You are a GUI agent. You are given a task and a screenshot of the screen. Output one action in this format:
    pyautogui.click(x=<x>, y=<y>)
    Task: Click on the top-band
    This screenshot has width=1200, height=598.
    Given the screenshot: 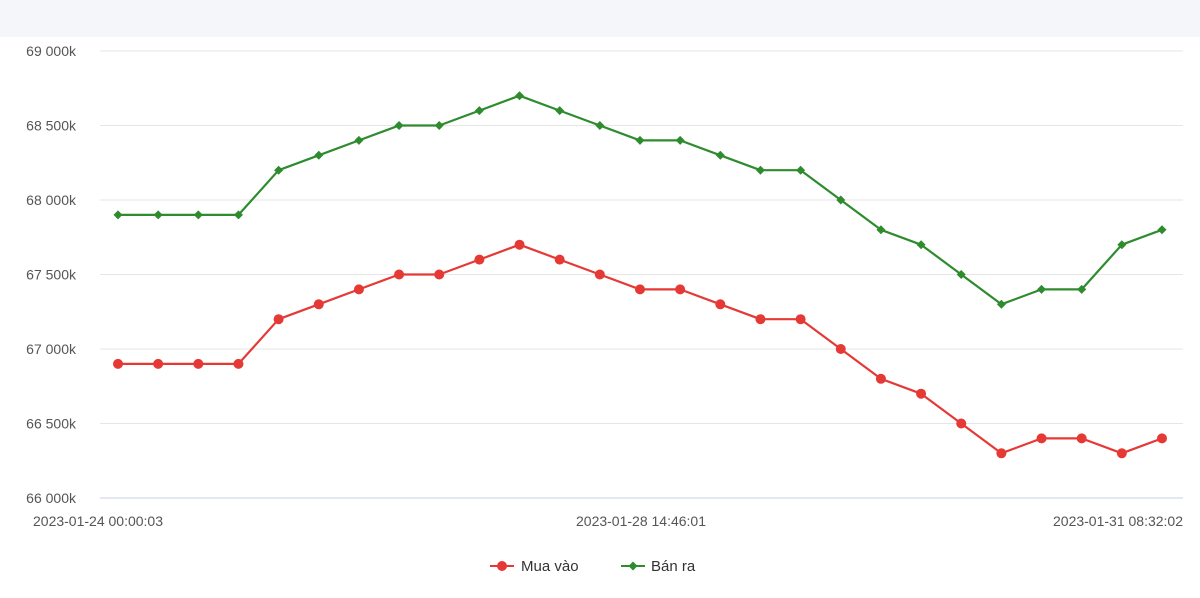 What is the action you would take?
    pyautogui.click(x=600, y=18)
    